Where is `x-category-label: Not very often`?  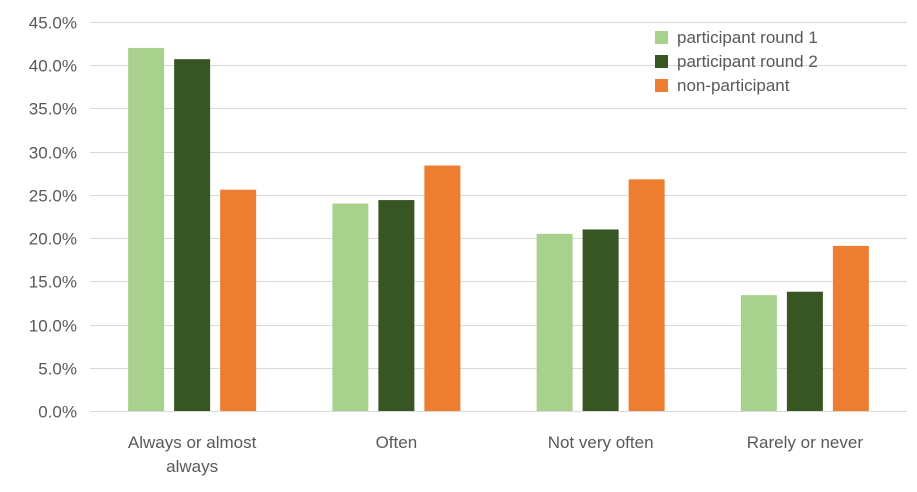 x-category-label: Not very often is located at coordinates (601, 442).